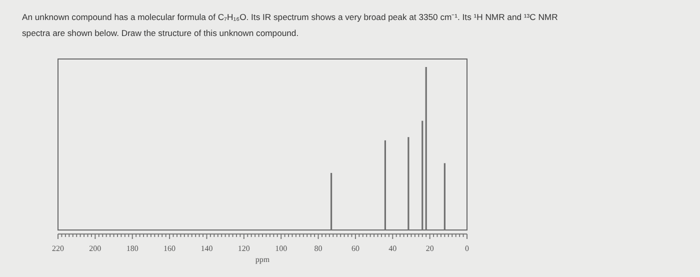 The width and height of the screenshot is (700, 277). I want to click on x-tick-label: 0, so click(467, 248).